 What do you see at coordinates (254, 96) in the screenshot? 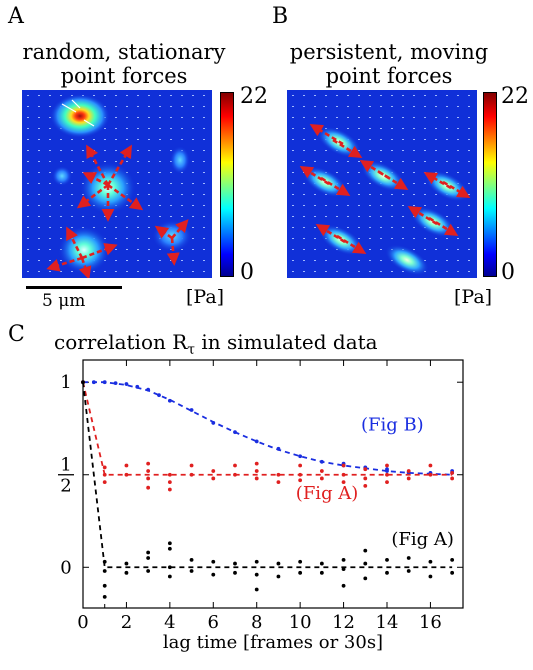
I see `colorbar-a-max: 22` at bounding box center [254, 96].